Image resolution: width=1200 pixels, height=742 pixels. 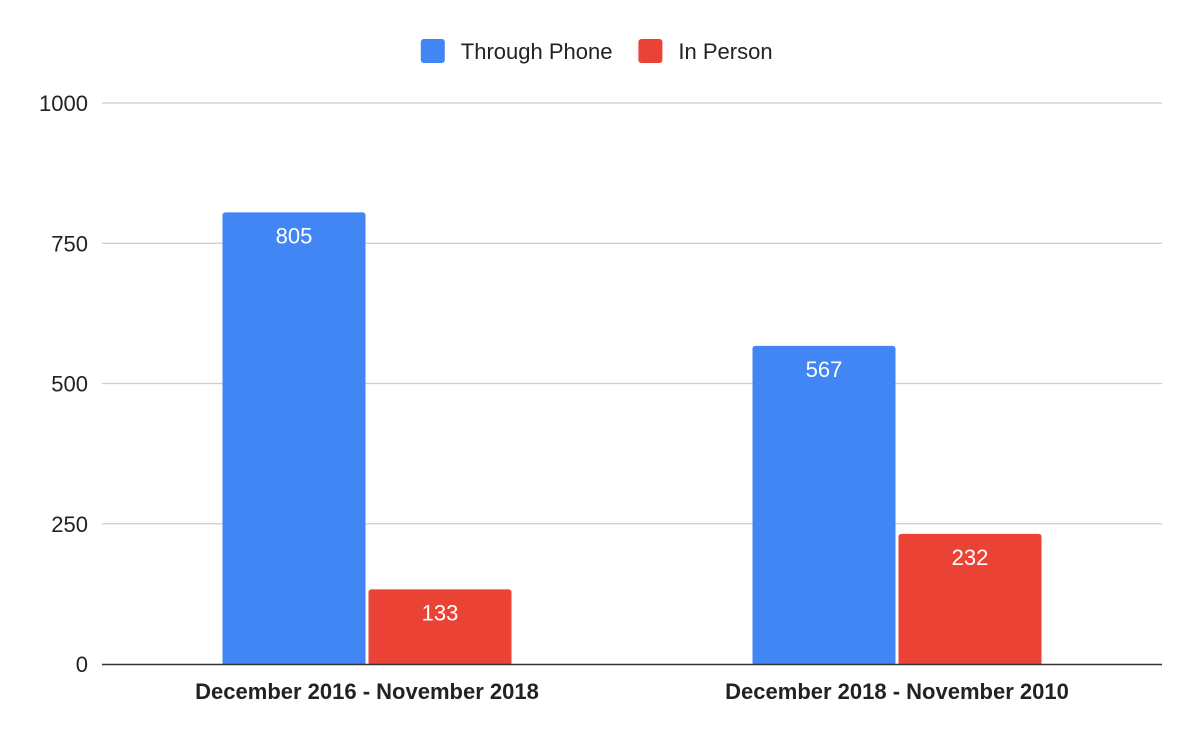 What do you see at coordinates (69, 384) in the screenshot?
I see `y-tick-label: 500` at bounding box center [69, 384].